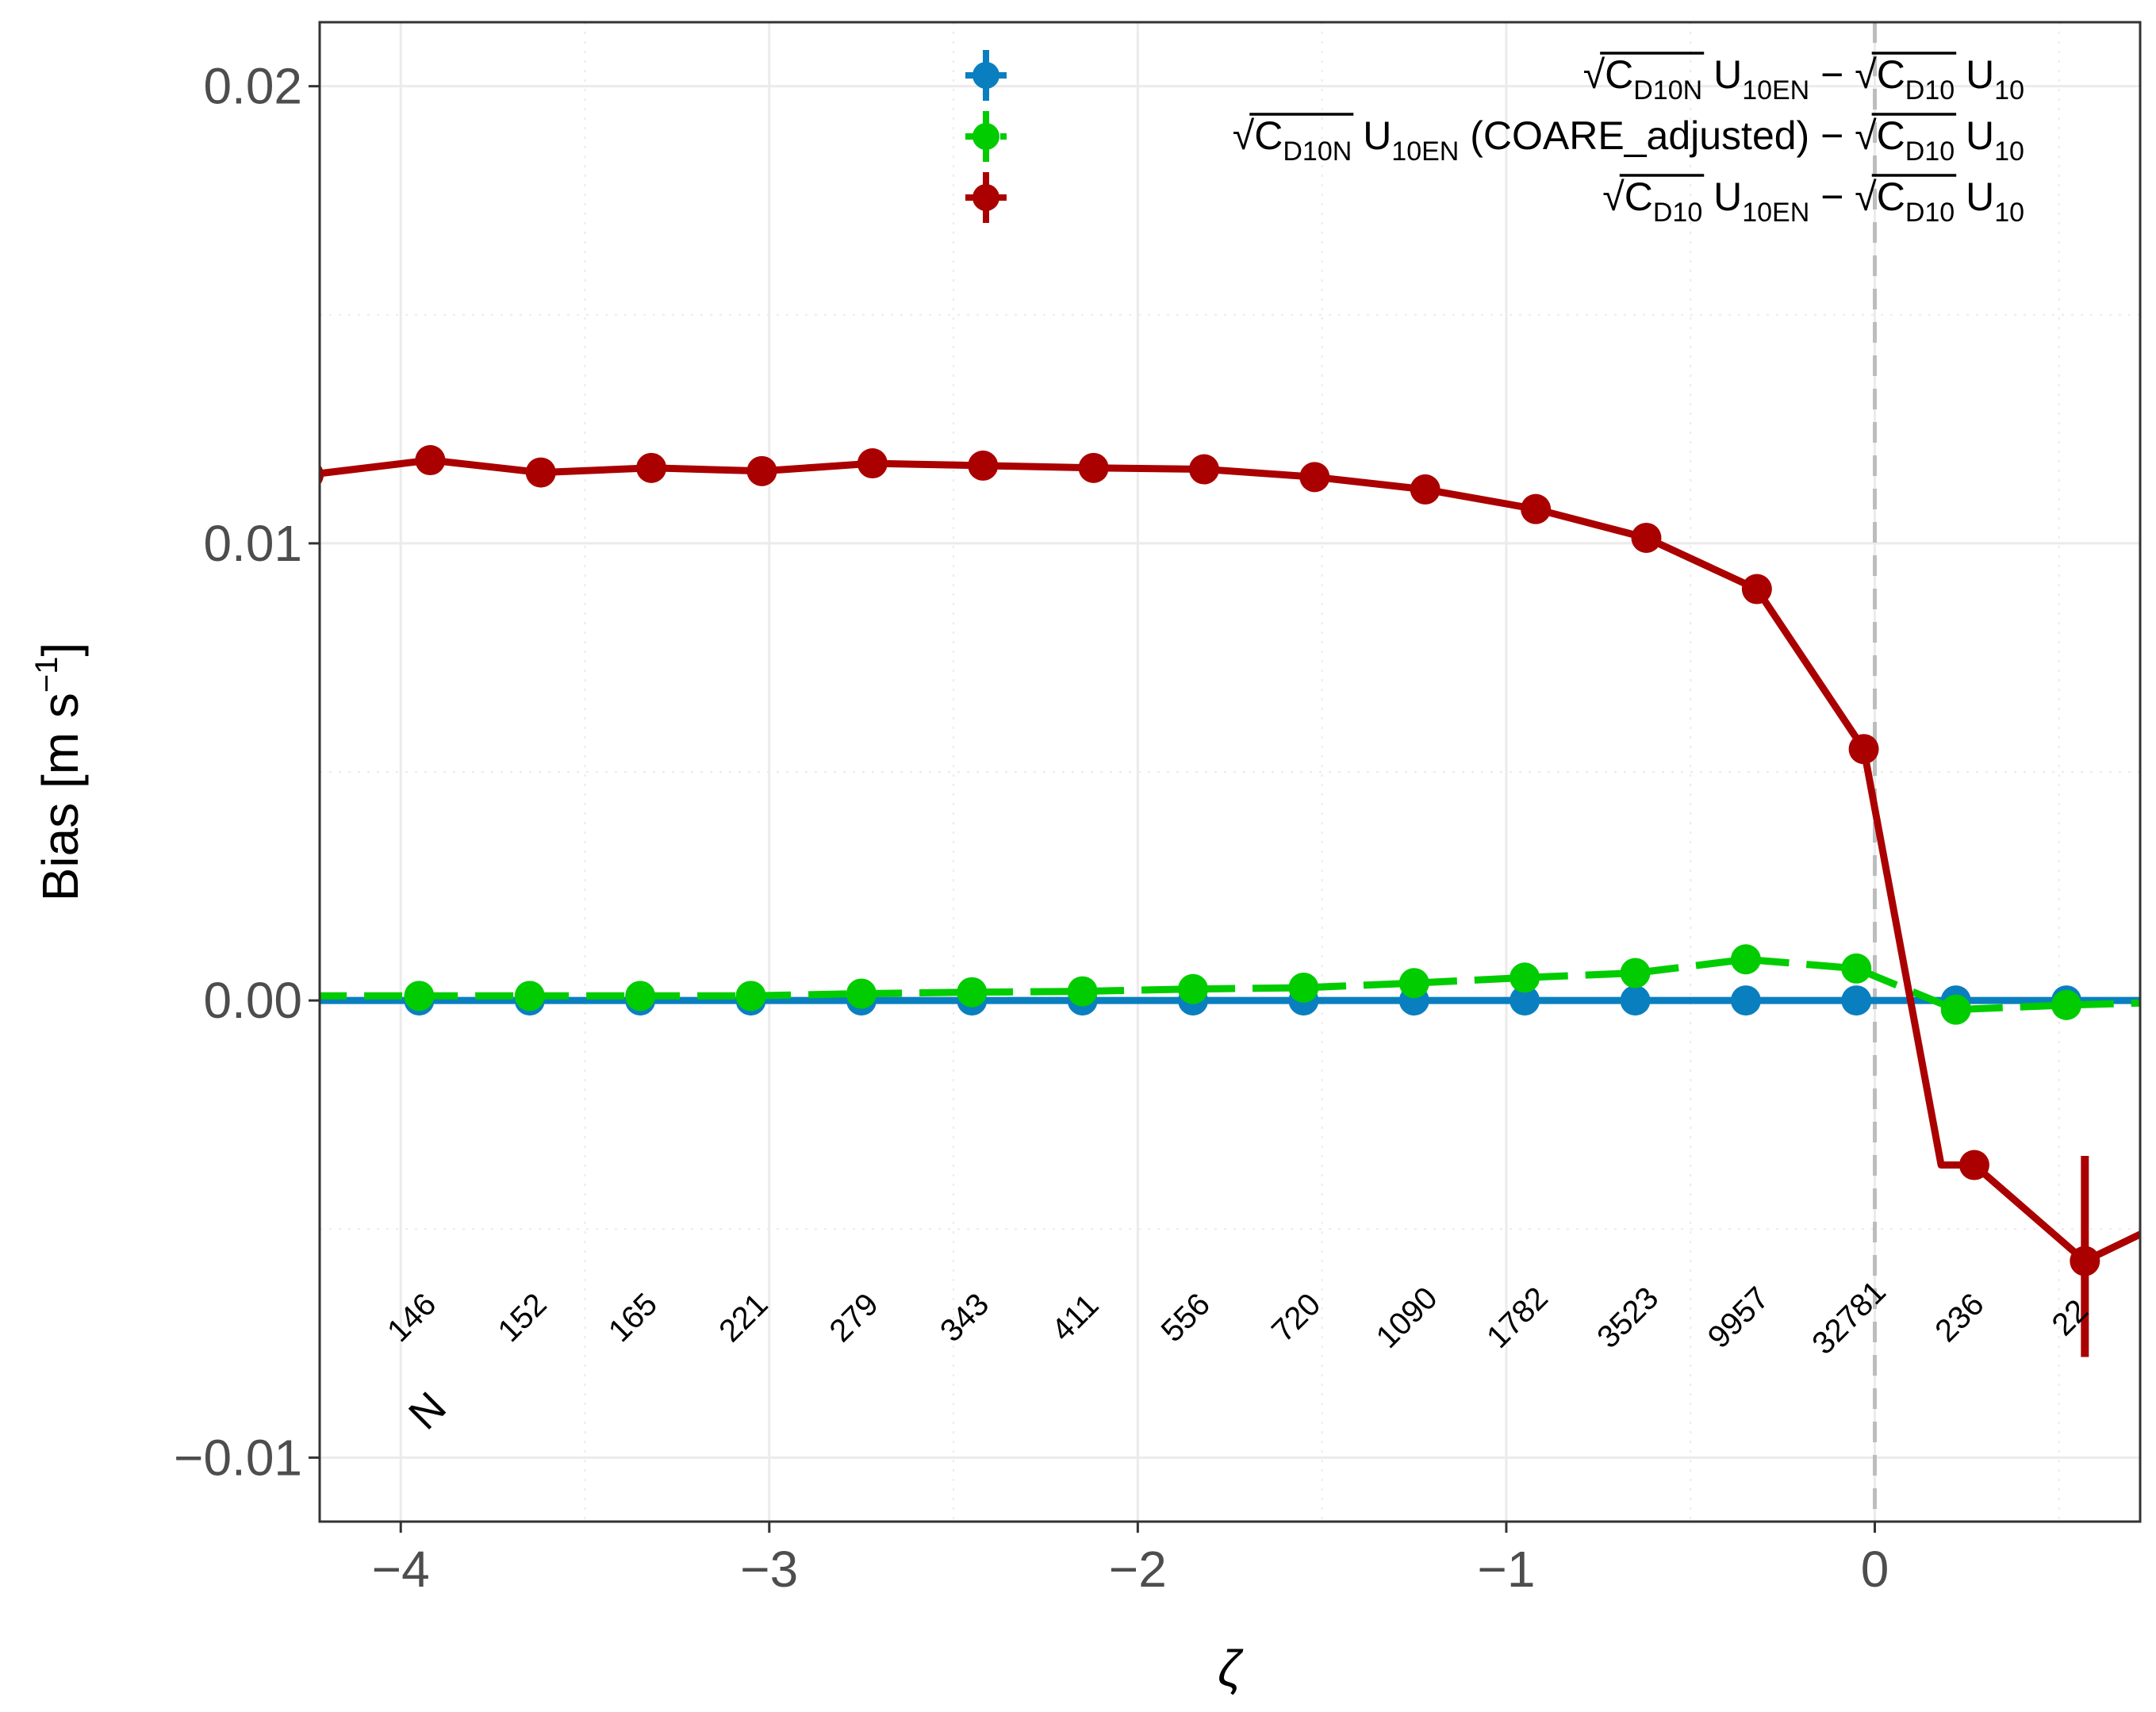 This screenshot has height=1712, width=2156. What do you see at coordinates (1875, 1570) in the screenshot?
I see `x-tick-label: 0` at bounding box center [1875, 1570].